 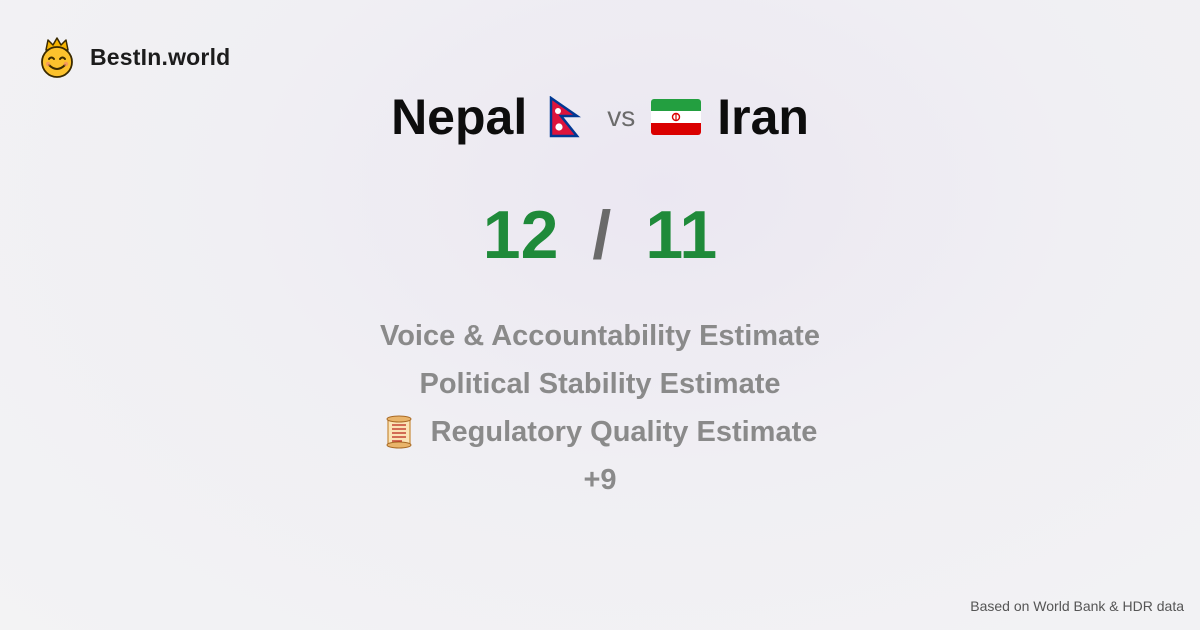 I want to click on list-item: Political Stability Estimate, so click(x=600, y=384).